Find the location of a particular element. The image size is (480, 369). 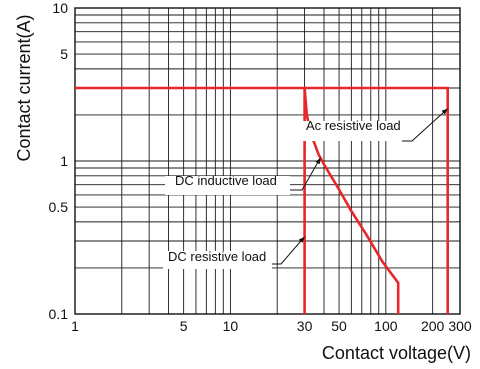

x-tick-label: 100 is located at coordinates (386, 326).